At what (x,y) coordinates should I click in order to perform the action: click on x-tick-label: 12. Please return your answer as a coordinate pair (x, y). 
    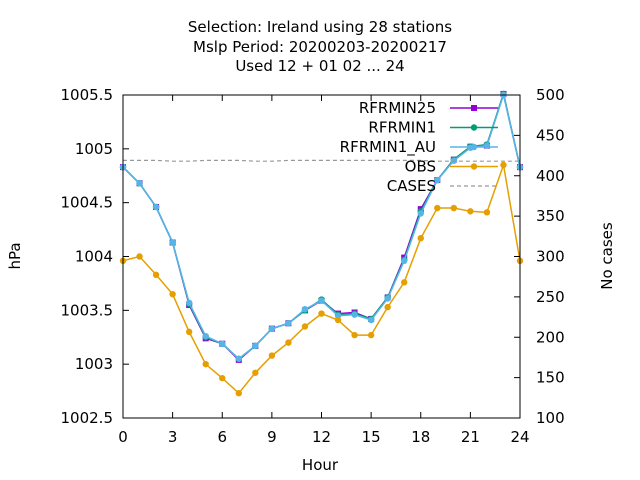
    Looking at the image, I should click on (321, 437).